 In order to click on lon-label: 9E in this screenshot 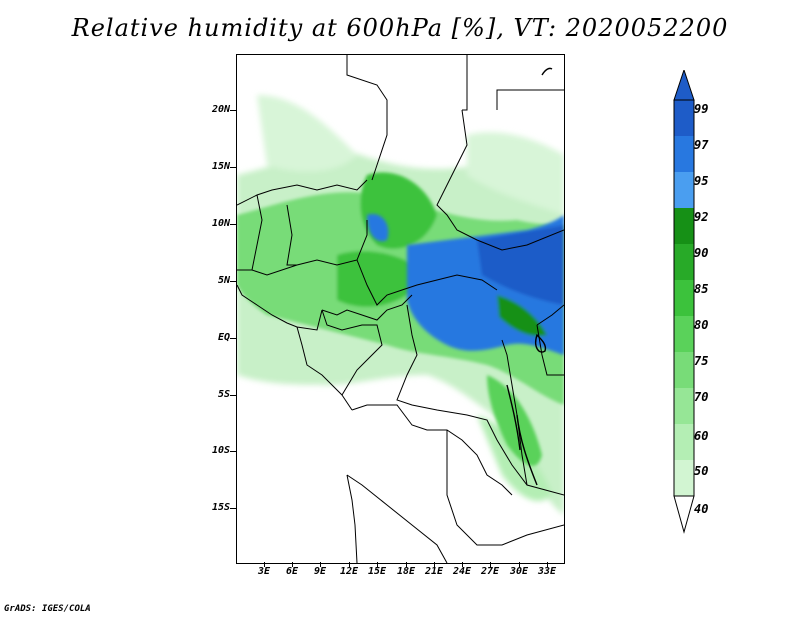, I will do `click(320, 571)`.